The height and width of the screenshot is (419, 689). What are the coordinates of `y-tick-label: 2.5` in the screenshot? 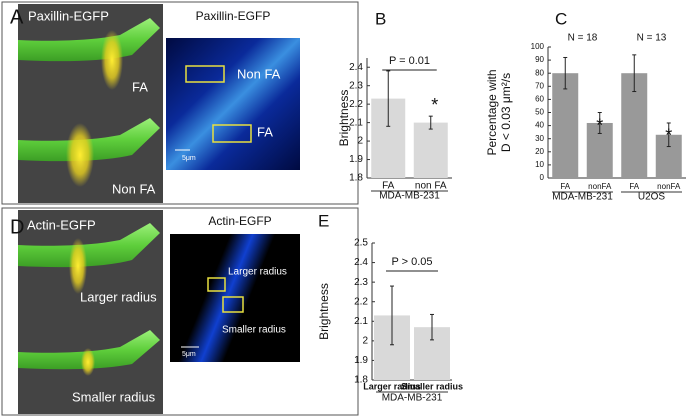 It's located at (361, 243).